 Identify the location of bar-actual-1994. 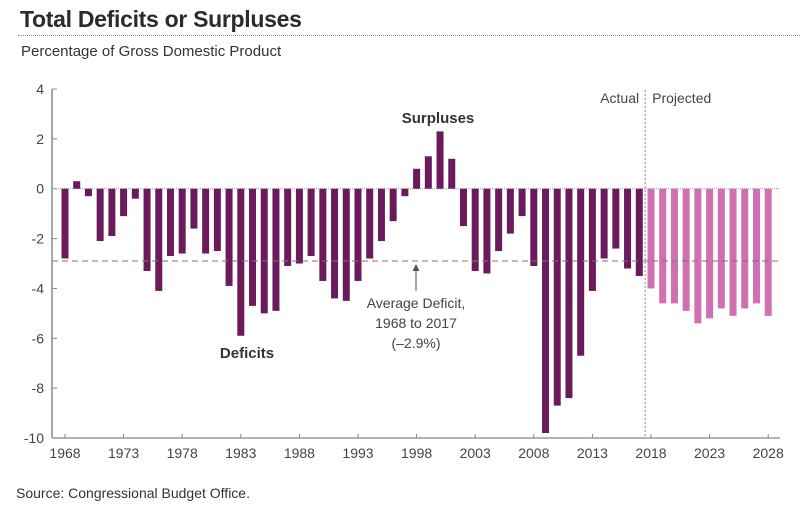
(370, 223).